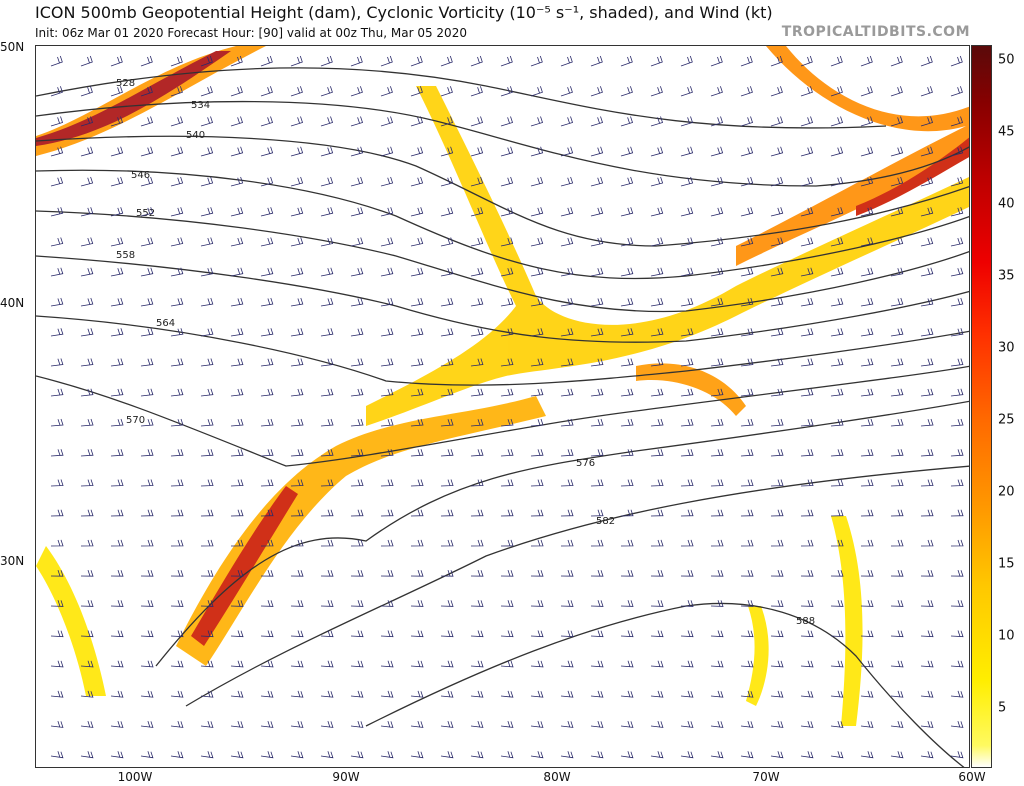 This screenshot has width=1024, height=786. What do you see at coordinates (972, 777) in the screenshot?
I see `lon-label-60w: 60W` at bounding box center [972, 777].